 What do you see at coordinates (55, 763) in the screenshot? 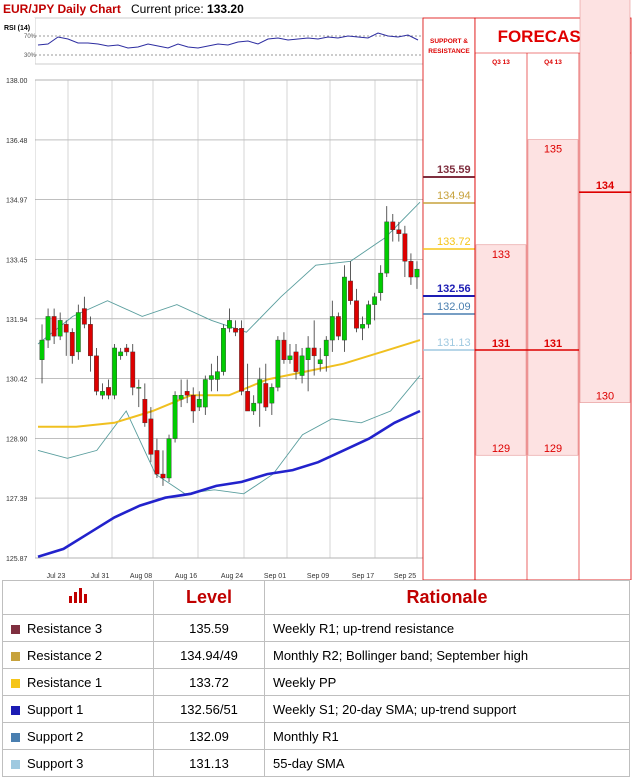
I see `level-name: Support 3` at bounding box center [55, 763].